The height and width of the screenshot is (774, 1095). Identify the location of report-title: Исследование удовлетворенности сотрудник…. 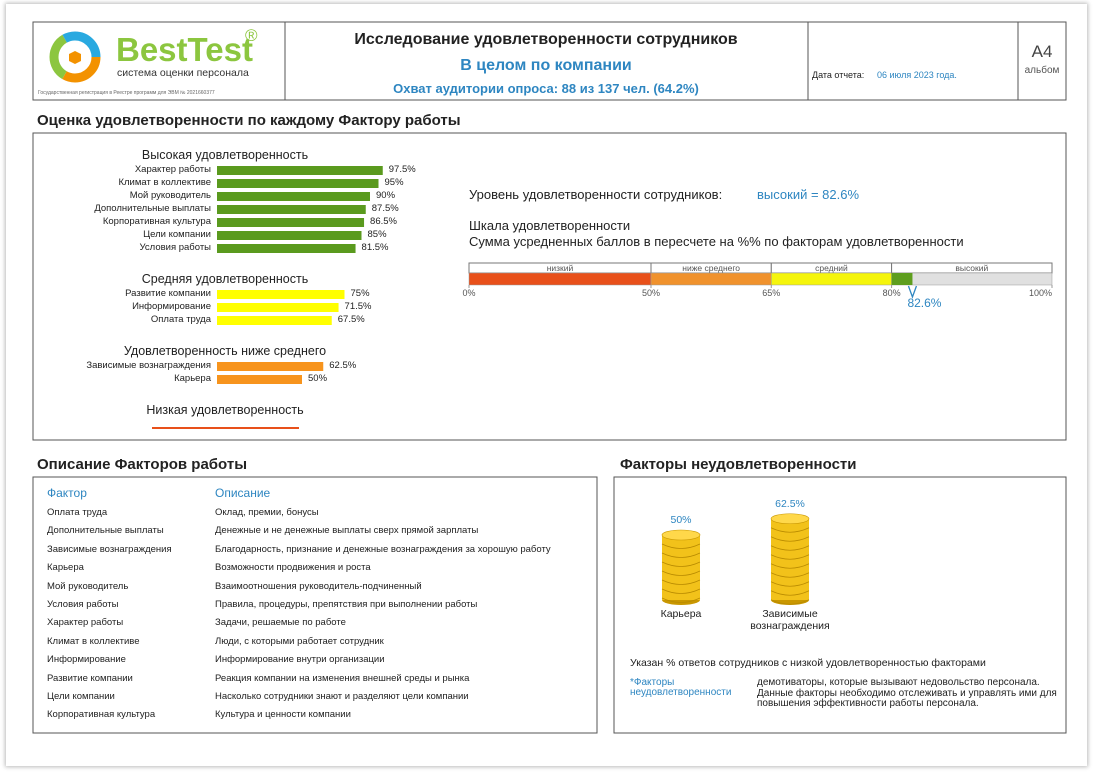
(546, 39).